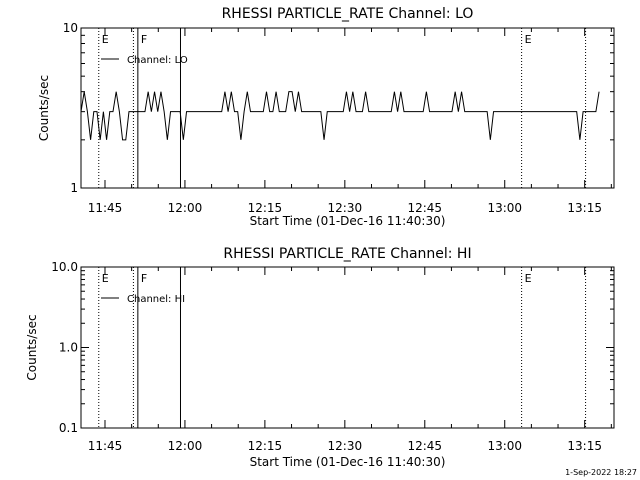  I want to click on y-tick-label: 1, so click(74, 188).